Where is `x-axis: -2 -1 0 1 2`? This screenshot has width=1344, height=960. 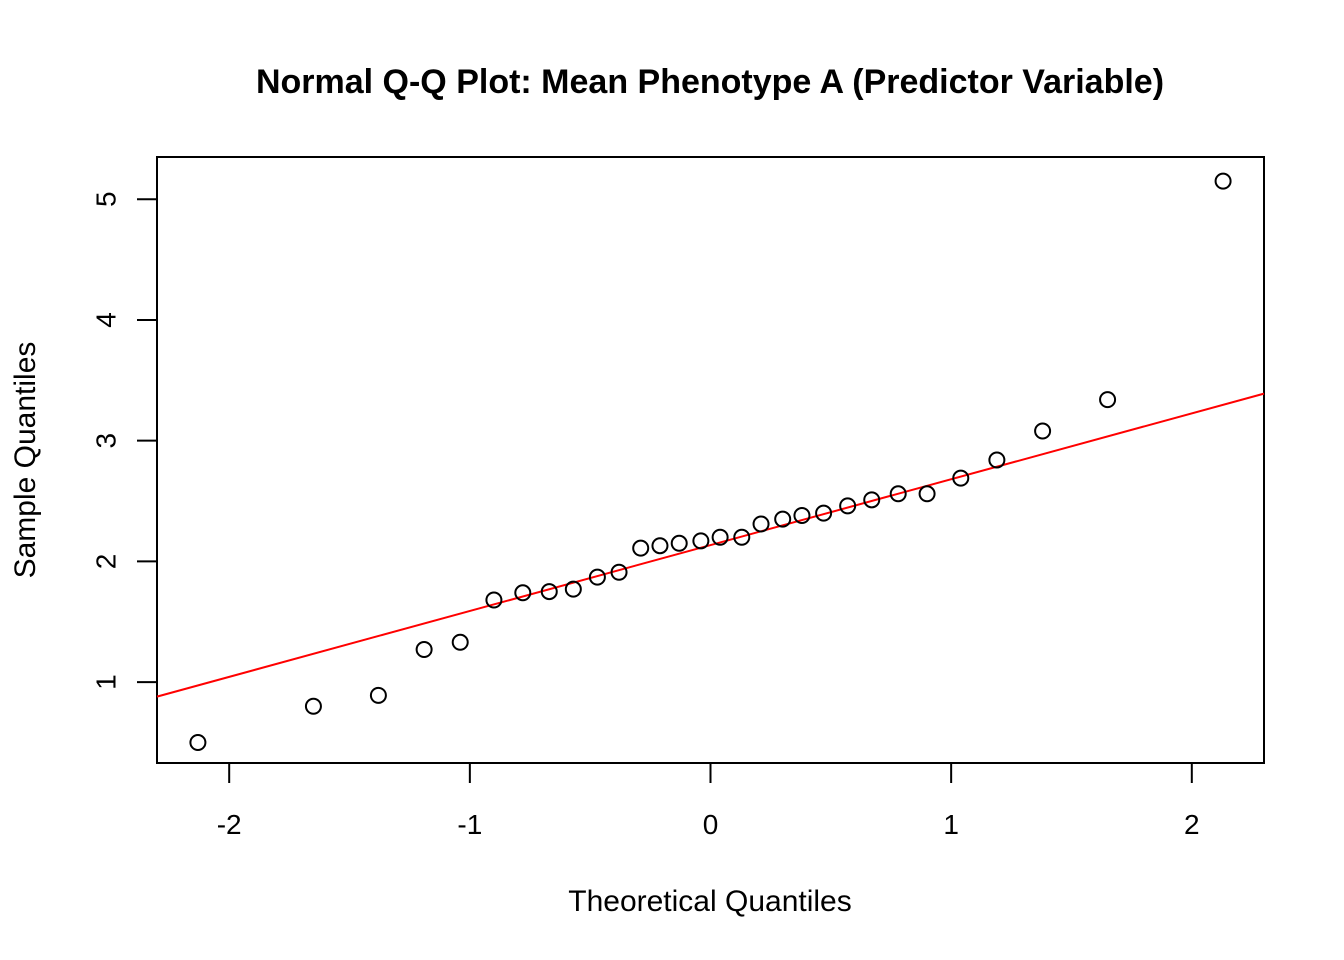 x-axis: -2 -1 0 1 2 is located at coordinates (708, 801).